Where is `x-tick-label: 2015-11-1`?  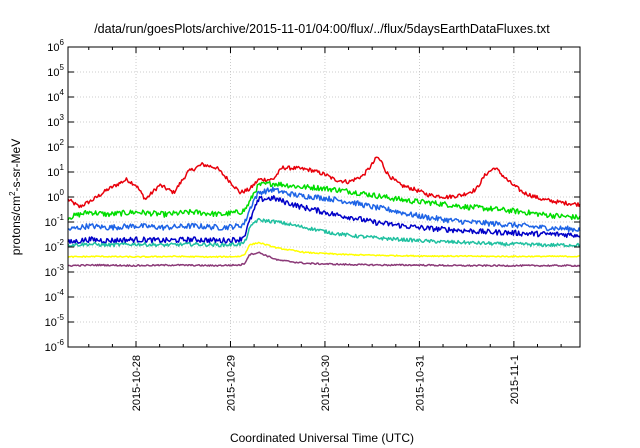 x-tick-label: 2015-11-1 is located at coordinates (515, 379).